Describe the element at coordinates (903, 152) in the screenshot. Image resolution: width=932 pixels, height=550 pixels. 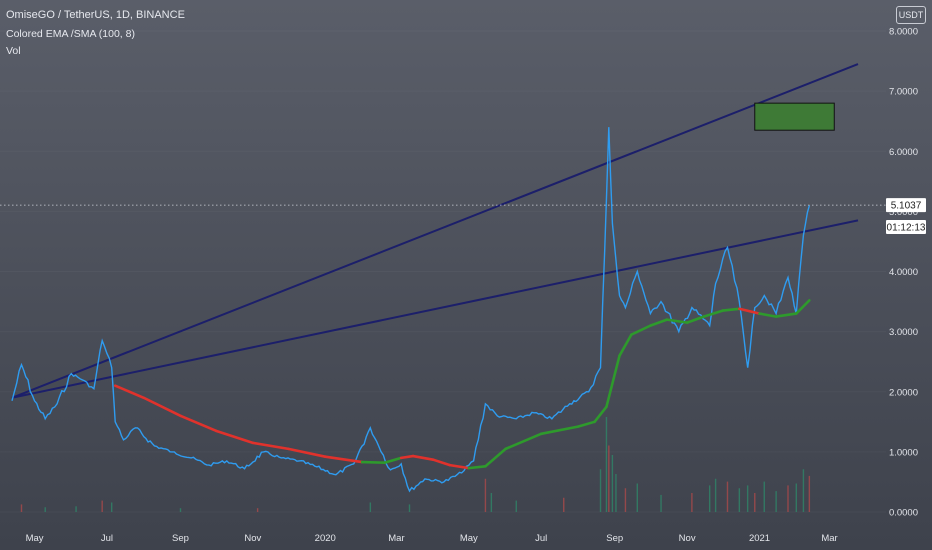
I see `y-tick-label: 6.0000` at that location.